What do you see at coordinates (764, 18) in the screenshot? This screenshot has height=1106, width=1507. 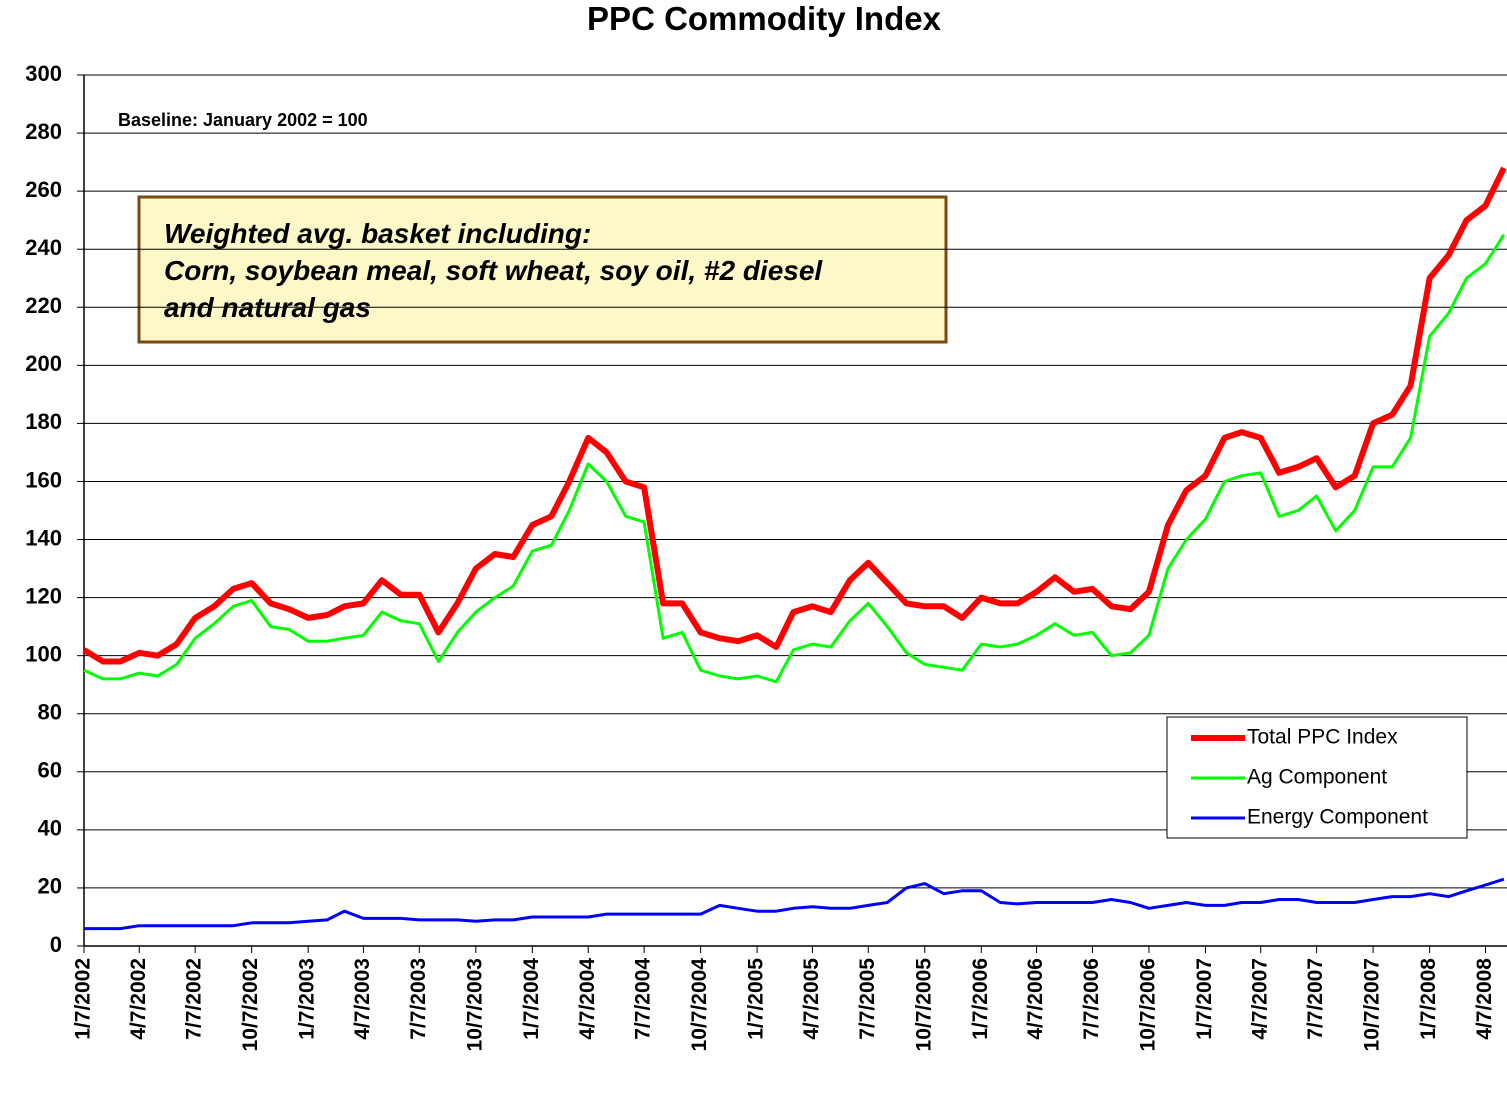 I see `chart-title: PPC Commodity Index` at bounding box center [764, 18].